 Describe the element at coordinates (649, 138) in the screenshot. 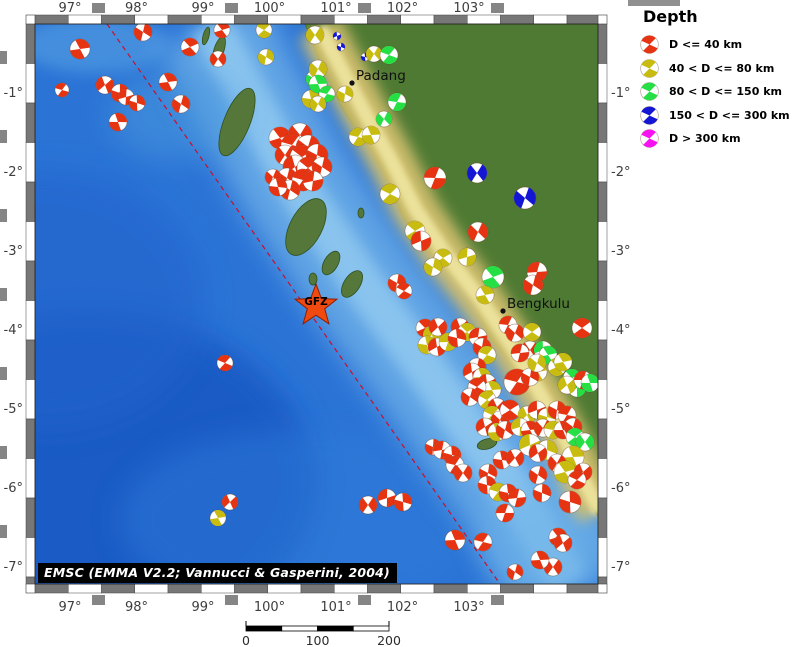

I see `legend-beachball` at that location.